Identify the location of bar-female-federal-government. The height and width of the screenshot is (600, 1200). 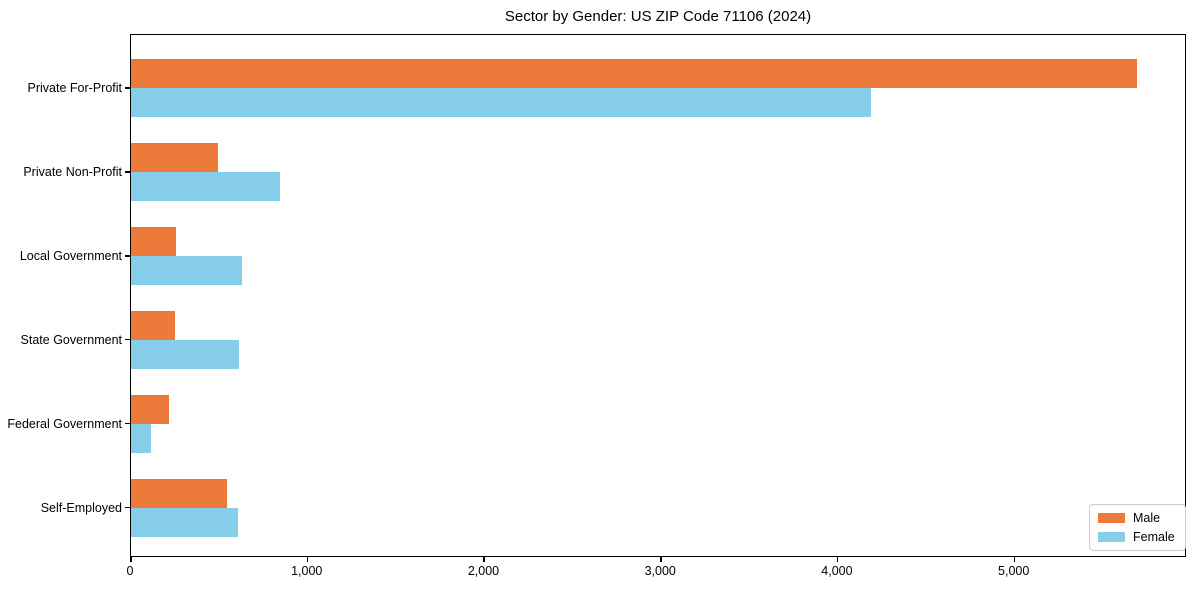
(141, 438).